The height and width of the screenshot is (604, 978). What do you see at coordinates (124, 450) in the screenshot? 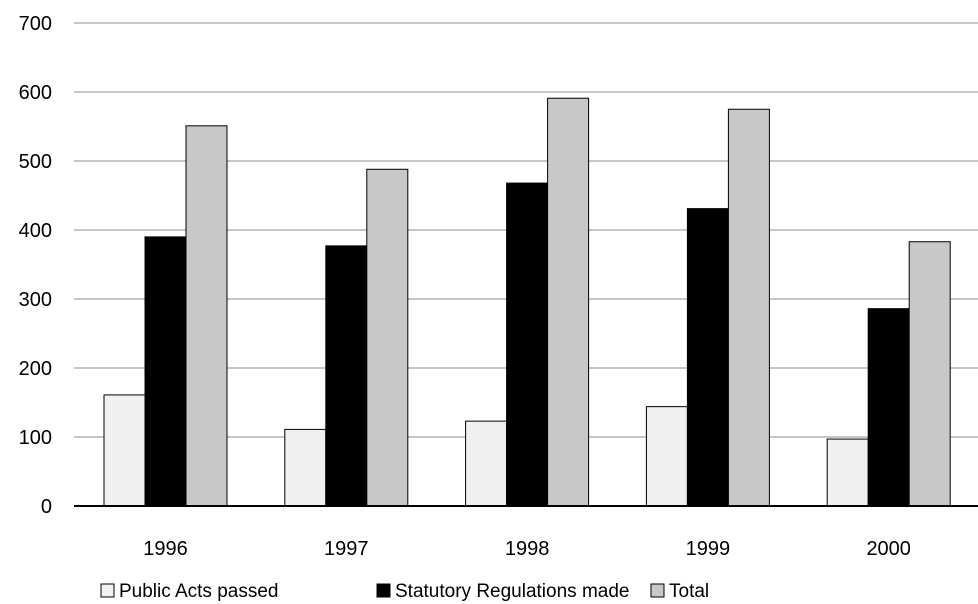
I see `bar-public-acts-passed-1996` at bounding box center [124, 450].